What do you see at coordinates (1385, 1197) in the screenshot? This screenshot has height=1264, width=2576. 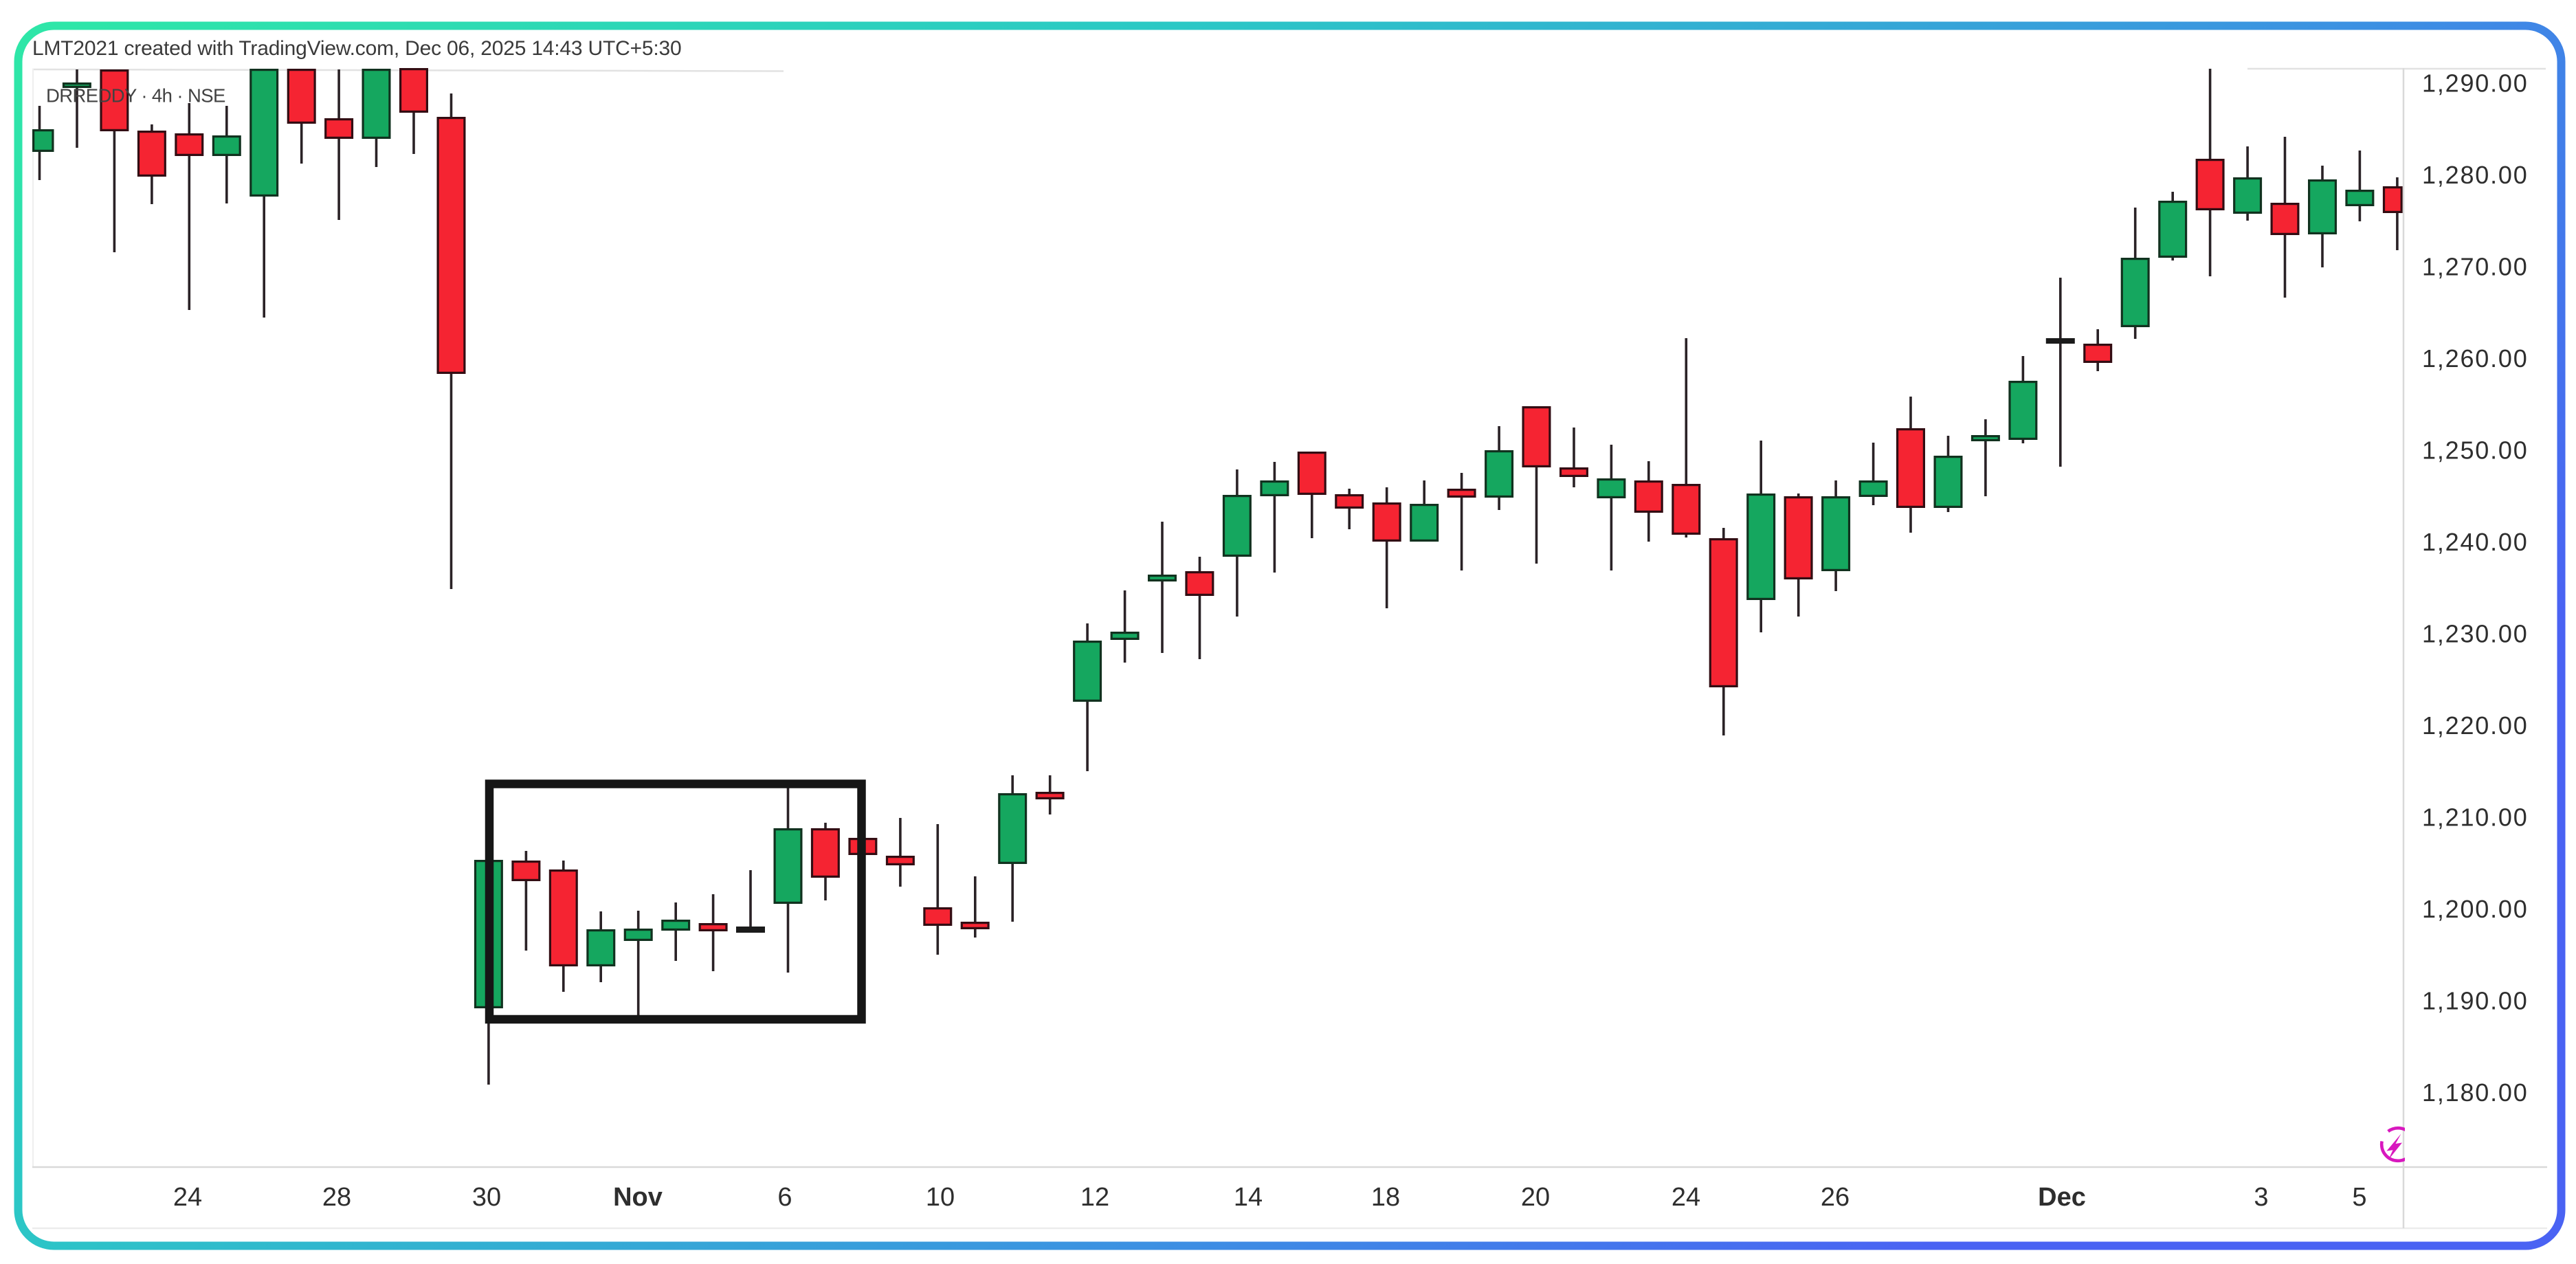 I see `svg-text: 18` at bounding box center [1385, 1197].